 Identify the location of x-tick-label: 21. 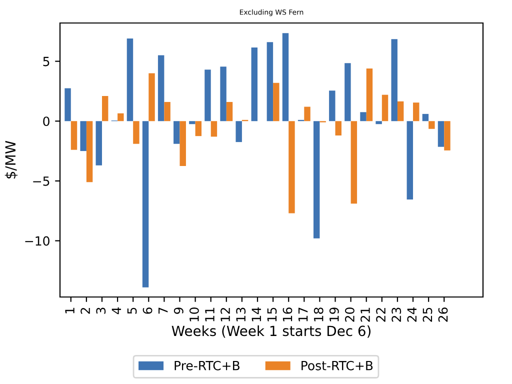
(365, 315).